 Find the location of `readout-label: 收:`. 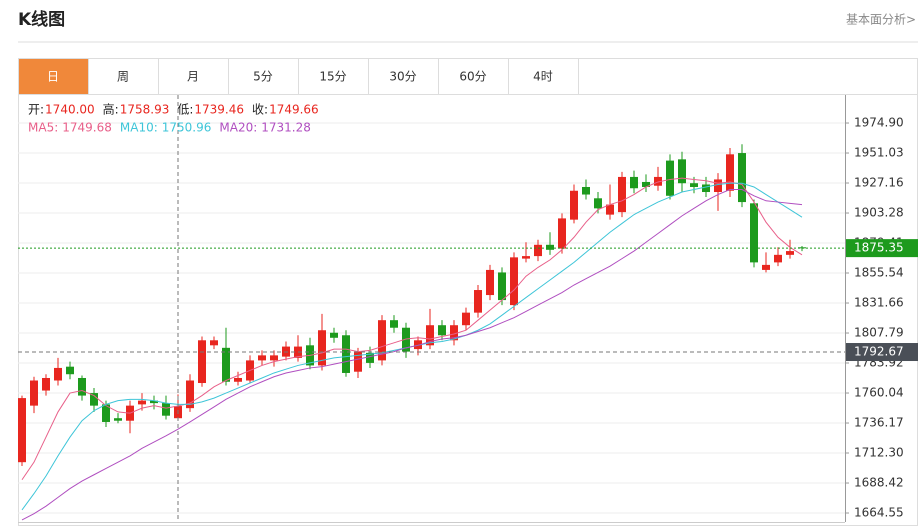

readout-label: 收: is located at coordinates (260, 110).